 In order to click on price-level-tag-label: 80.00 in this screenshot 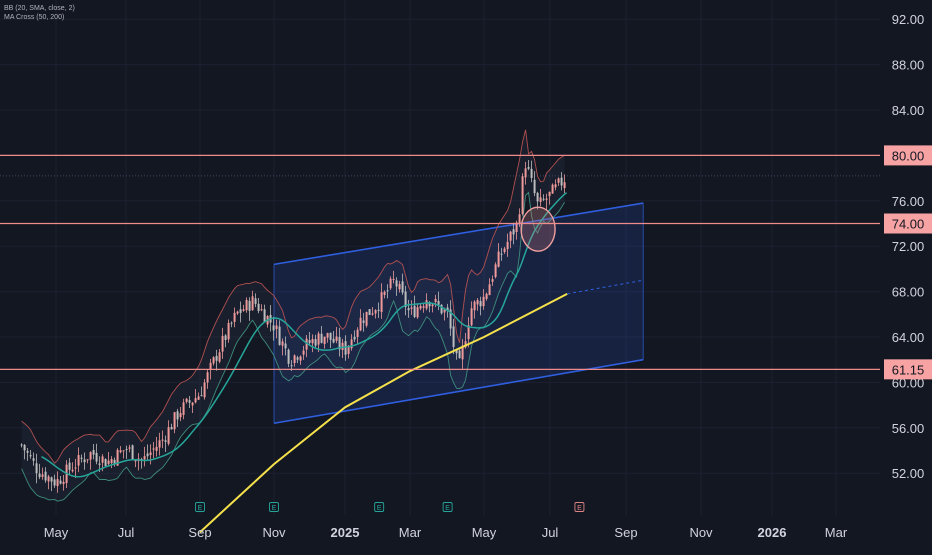, I will do `click(908, 155)`.